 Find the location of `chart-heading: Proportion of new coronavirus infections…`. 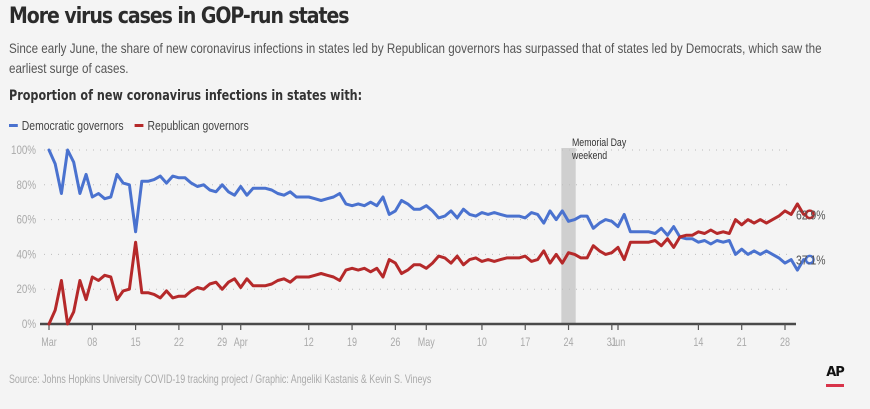

chart-heading: Proportion of new coronavirus infections… is located at coordinates (186, 96).